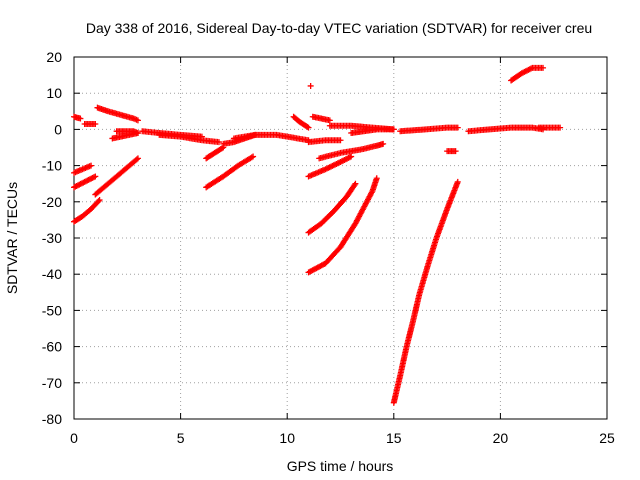  Describe the element at coordinates (394, 438) in the screenshot. I see `x-tick-label: 15` at that location.